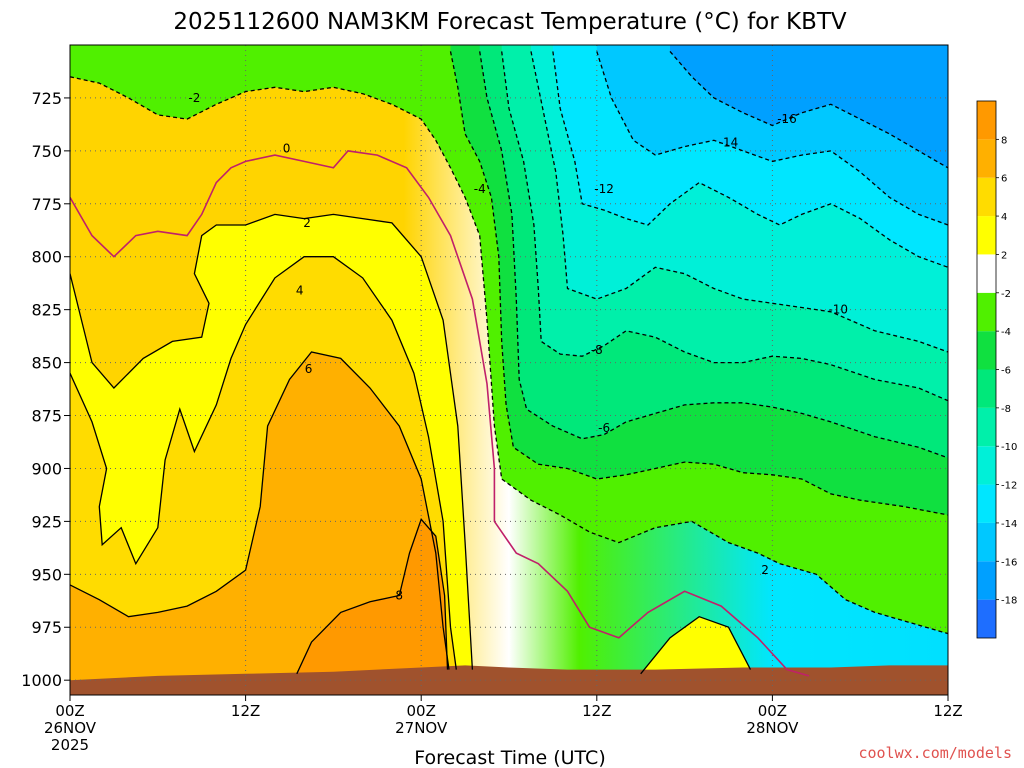 This screenshot has height=768, width=1024. Describe the element at coordinates (46, 521) in the screenshot. I see `y-tick-label: 925` at that location.